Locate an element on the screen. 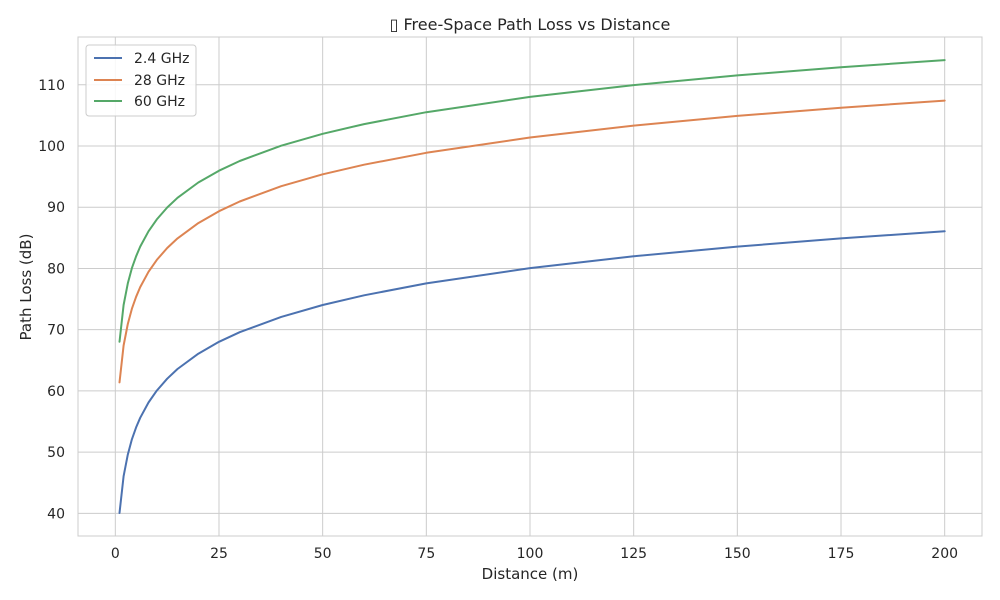  x-tick-label: 50 is located at coordinates (323, 554).